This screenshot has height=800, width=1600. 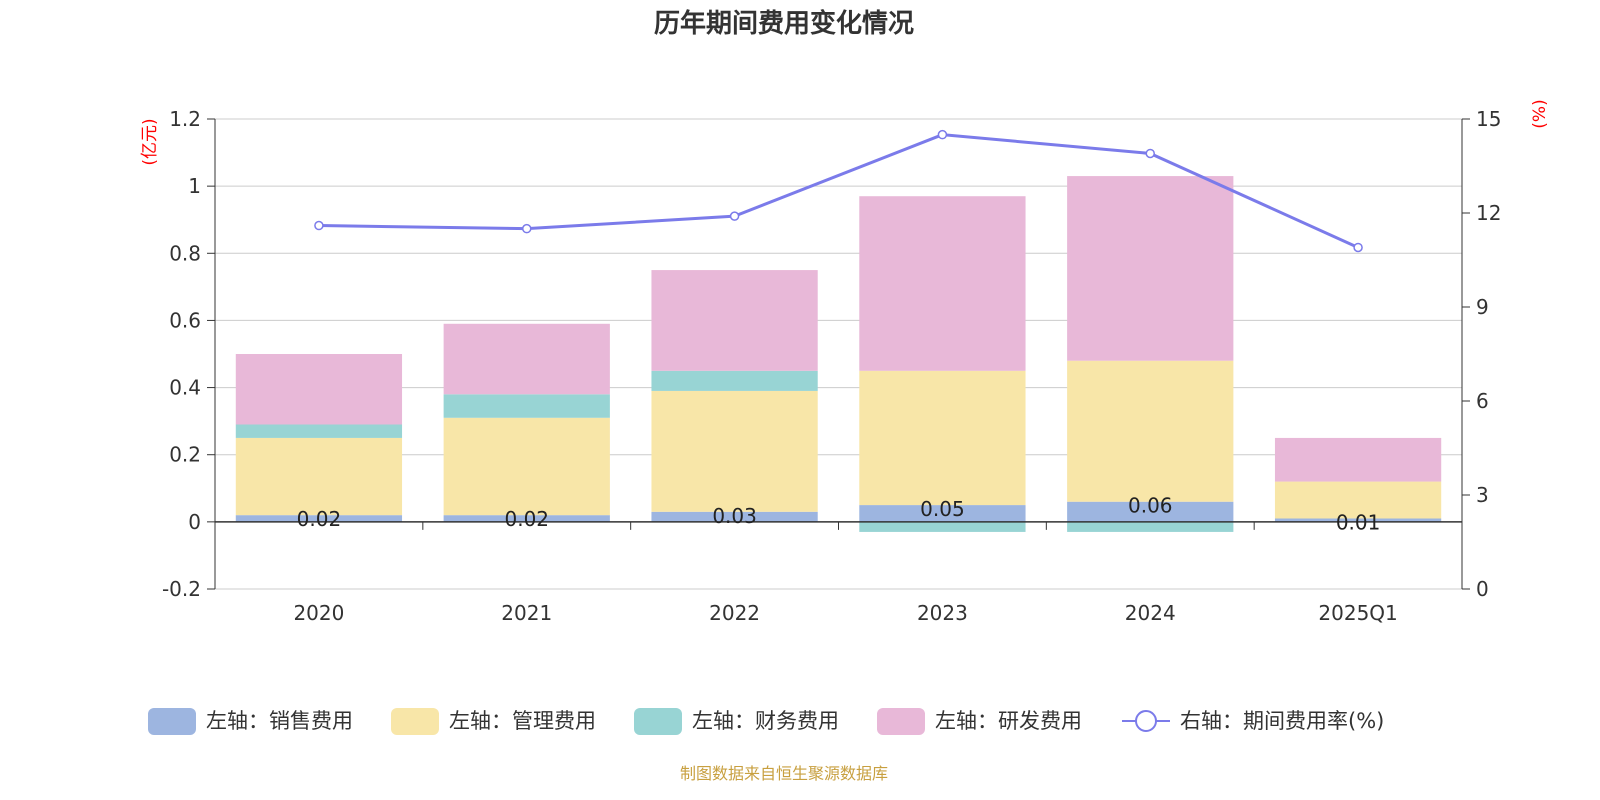 What do you see at coordinates (1540, 113) in the screenshot?
I see `right-axis-unit: (%)` at bounding box center [1540, 113].